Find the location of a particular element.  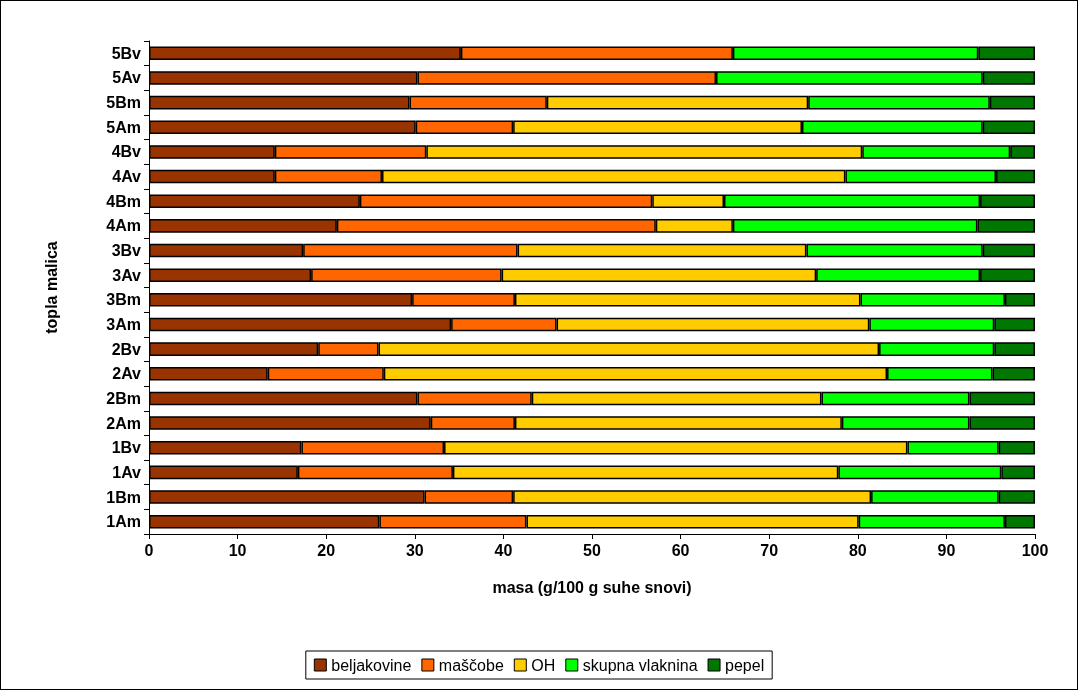

x-tick-label: 80 is located at coordinates (857, 550).